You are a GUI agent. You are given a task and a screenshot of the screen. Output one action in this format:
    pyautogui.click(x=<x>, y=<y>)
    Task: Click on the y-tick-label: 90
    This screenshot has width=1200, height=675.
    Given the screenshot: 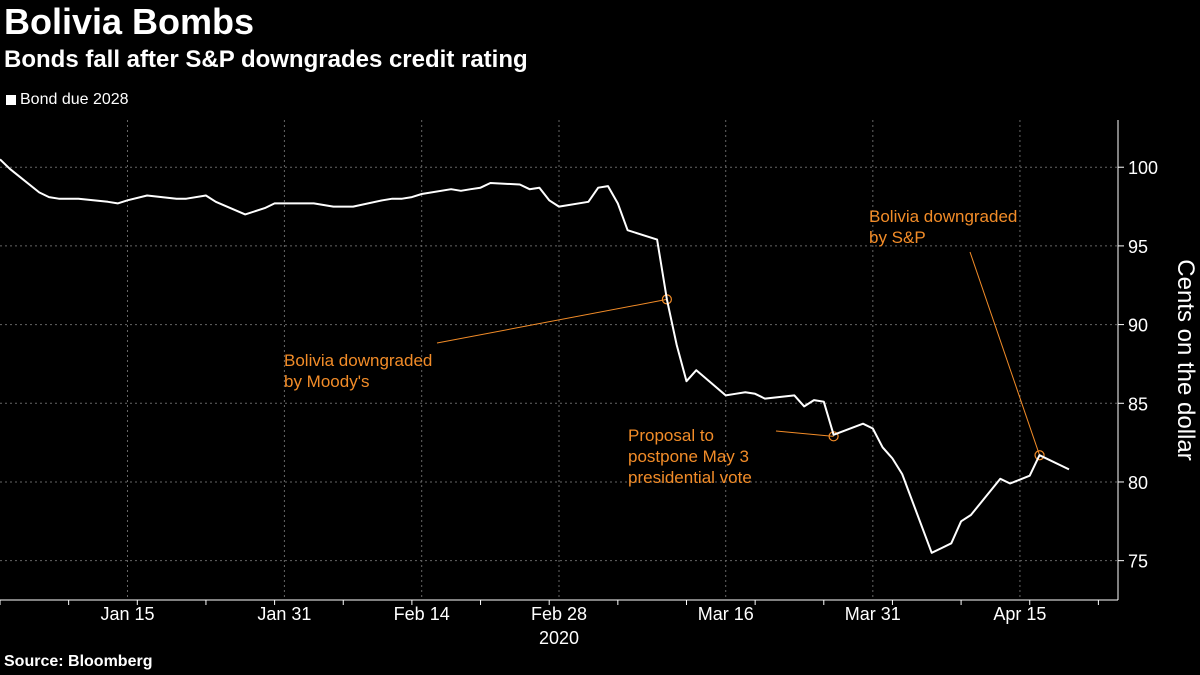 What is the action you would take?
    pyautogui.click(x=1138, y=326)
    